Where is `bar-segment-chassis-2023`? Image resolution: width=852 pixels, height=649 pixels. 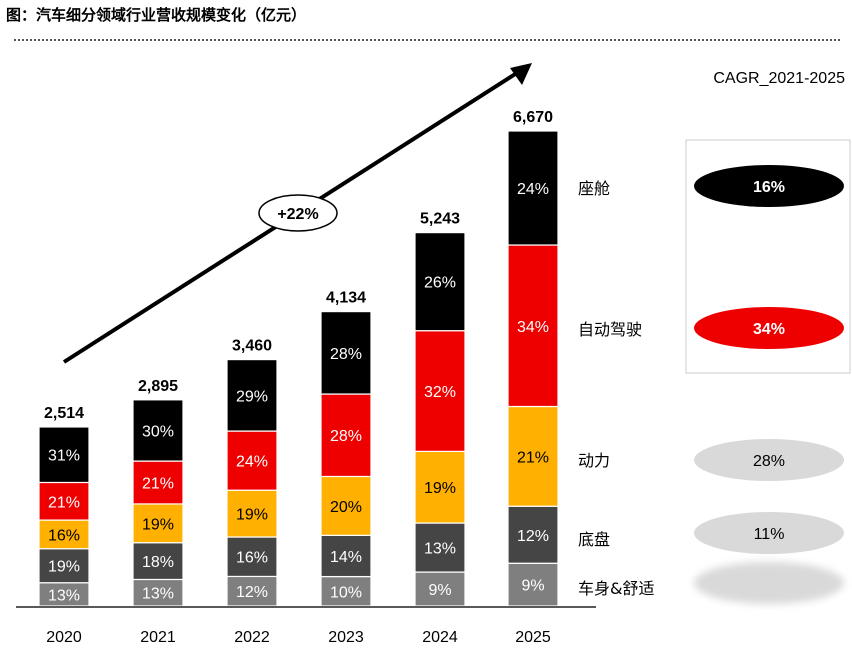 bar-segment-chassis-2023 is located at coordinates (346, 556).